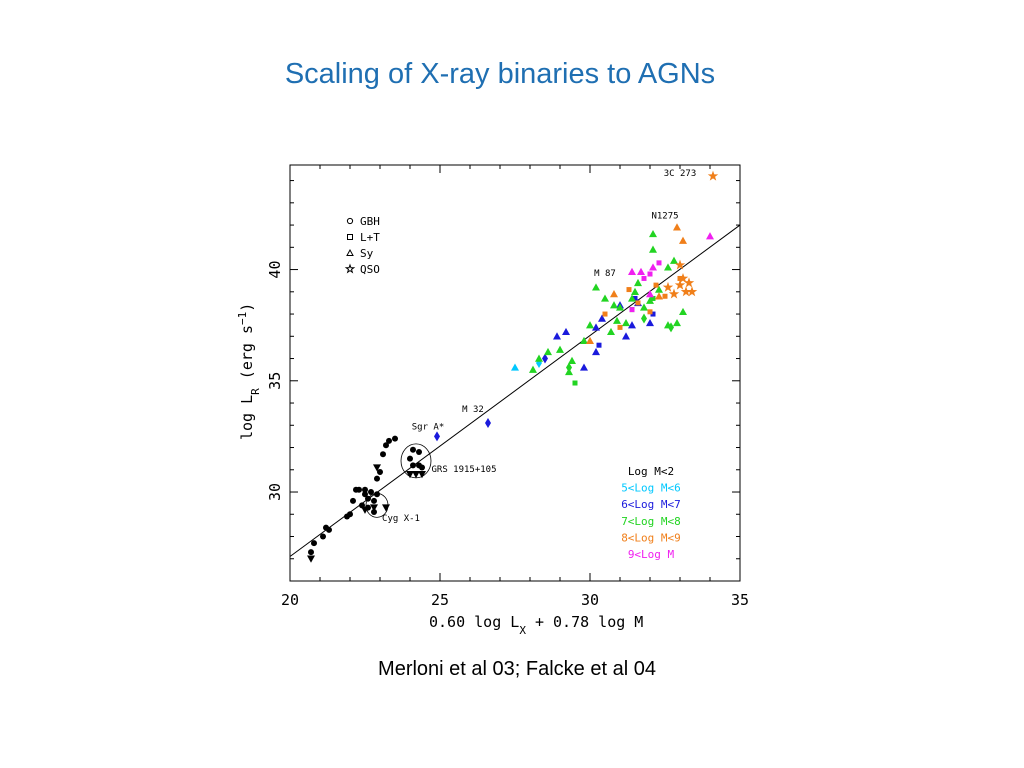 This screenshot has height=768, width=1024. What do you see at coordinates (680, 174) in the screenshot?
I see `annotation-label: 3C 273` at bounding box center [680, 174].